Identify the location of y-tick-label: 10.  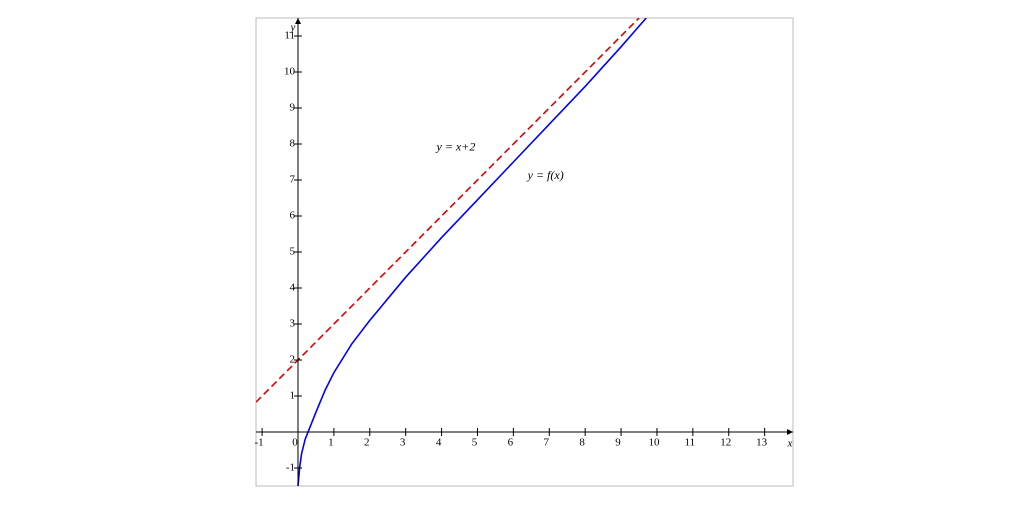
(290, 72).